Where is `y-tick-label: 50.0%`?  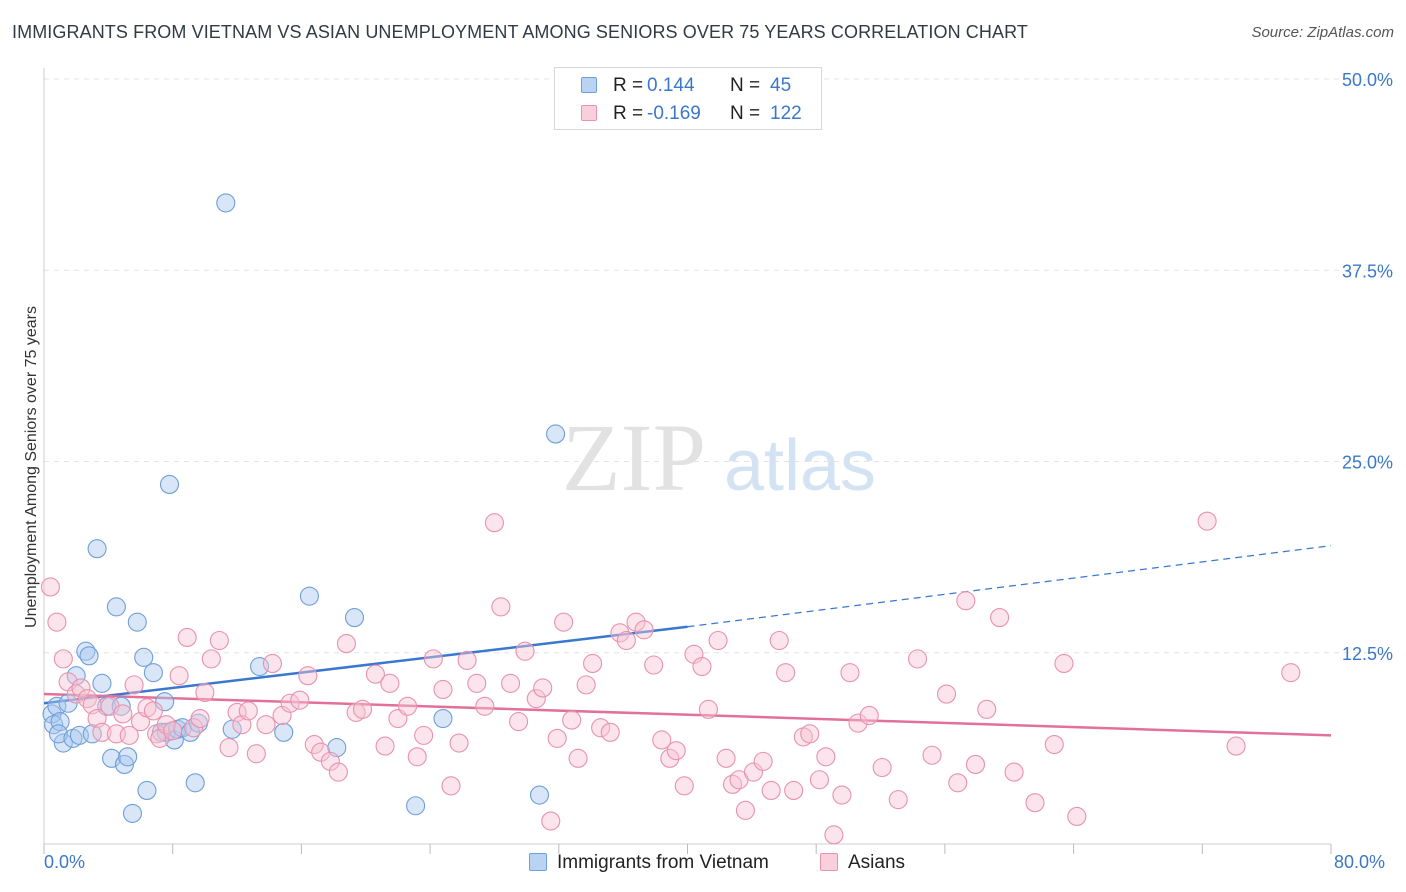 y-tick-label: 50.0% is located at coordinates (1367, 80).